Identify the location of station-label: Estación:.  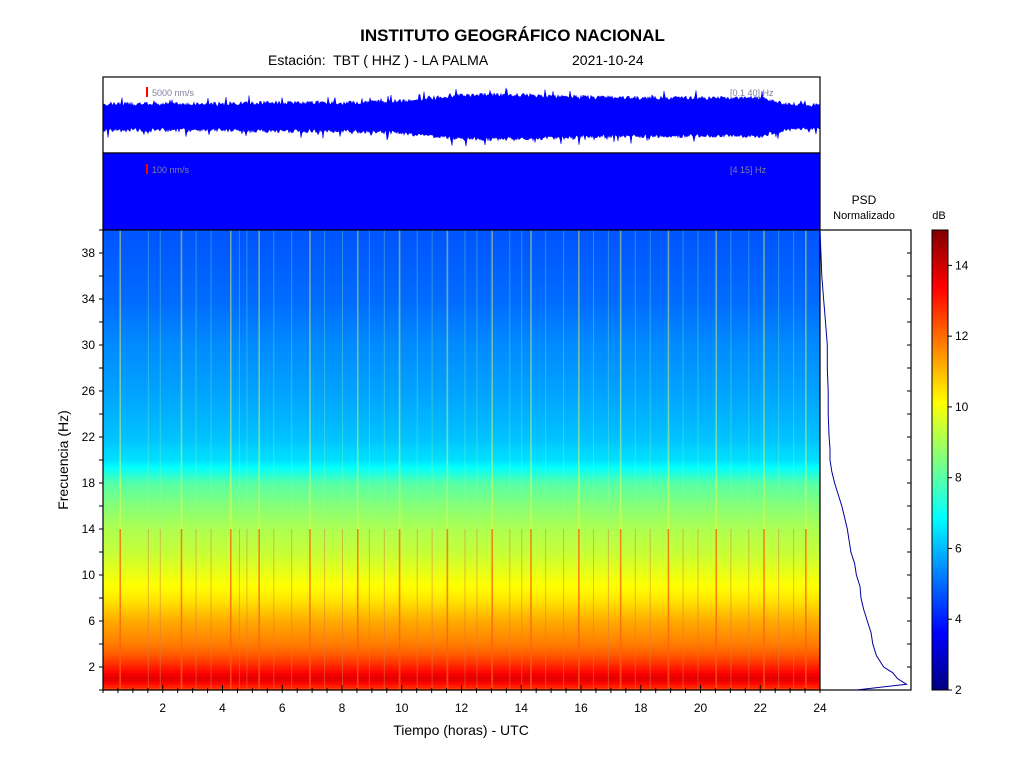
(297, 60).